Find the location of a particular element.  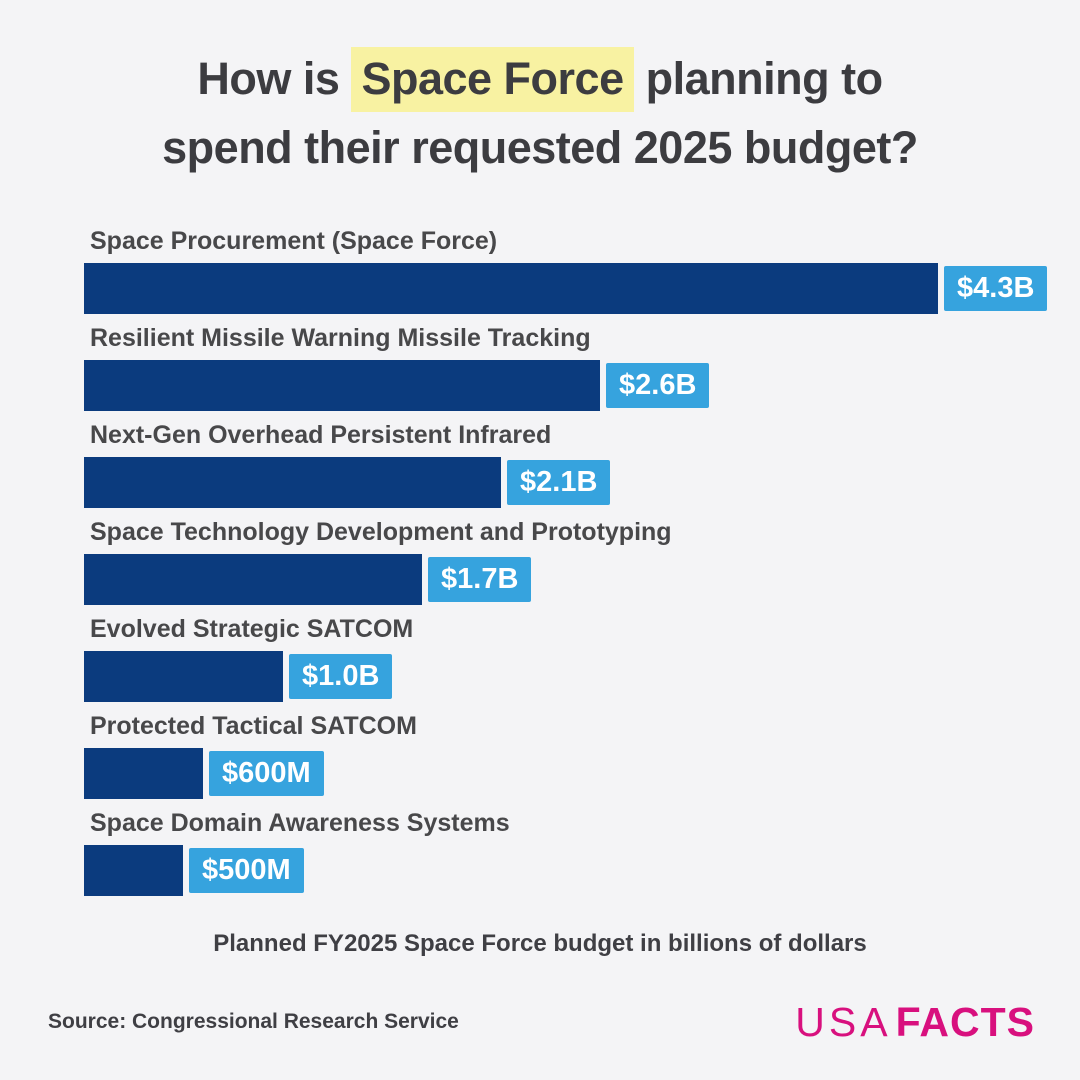

bar-line: $500M is located at coordinates (582, 870).